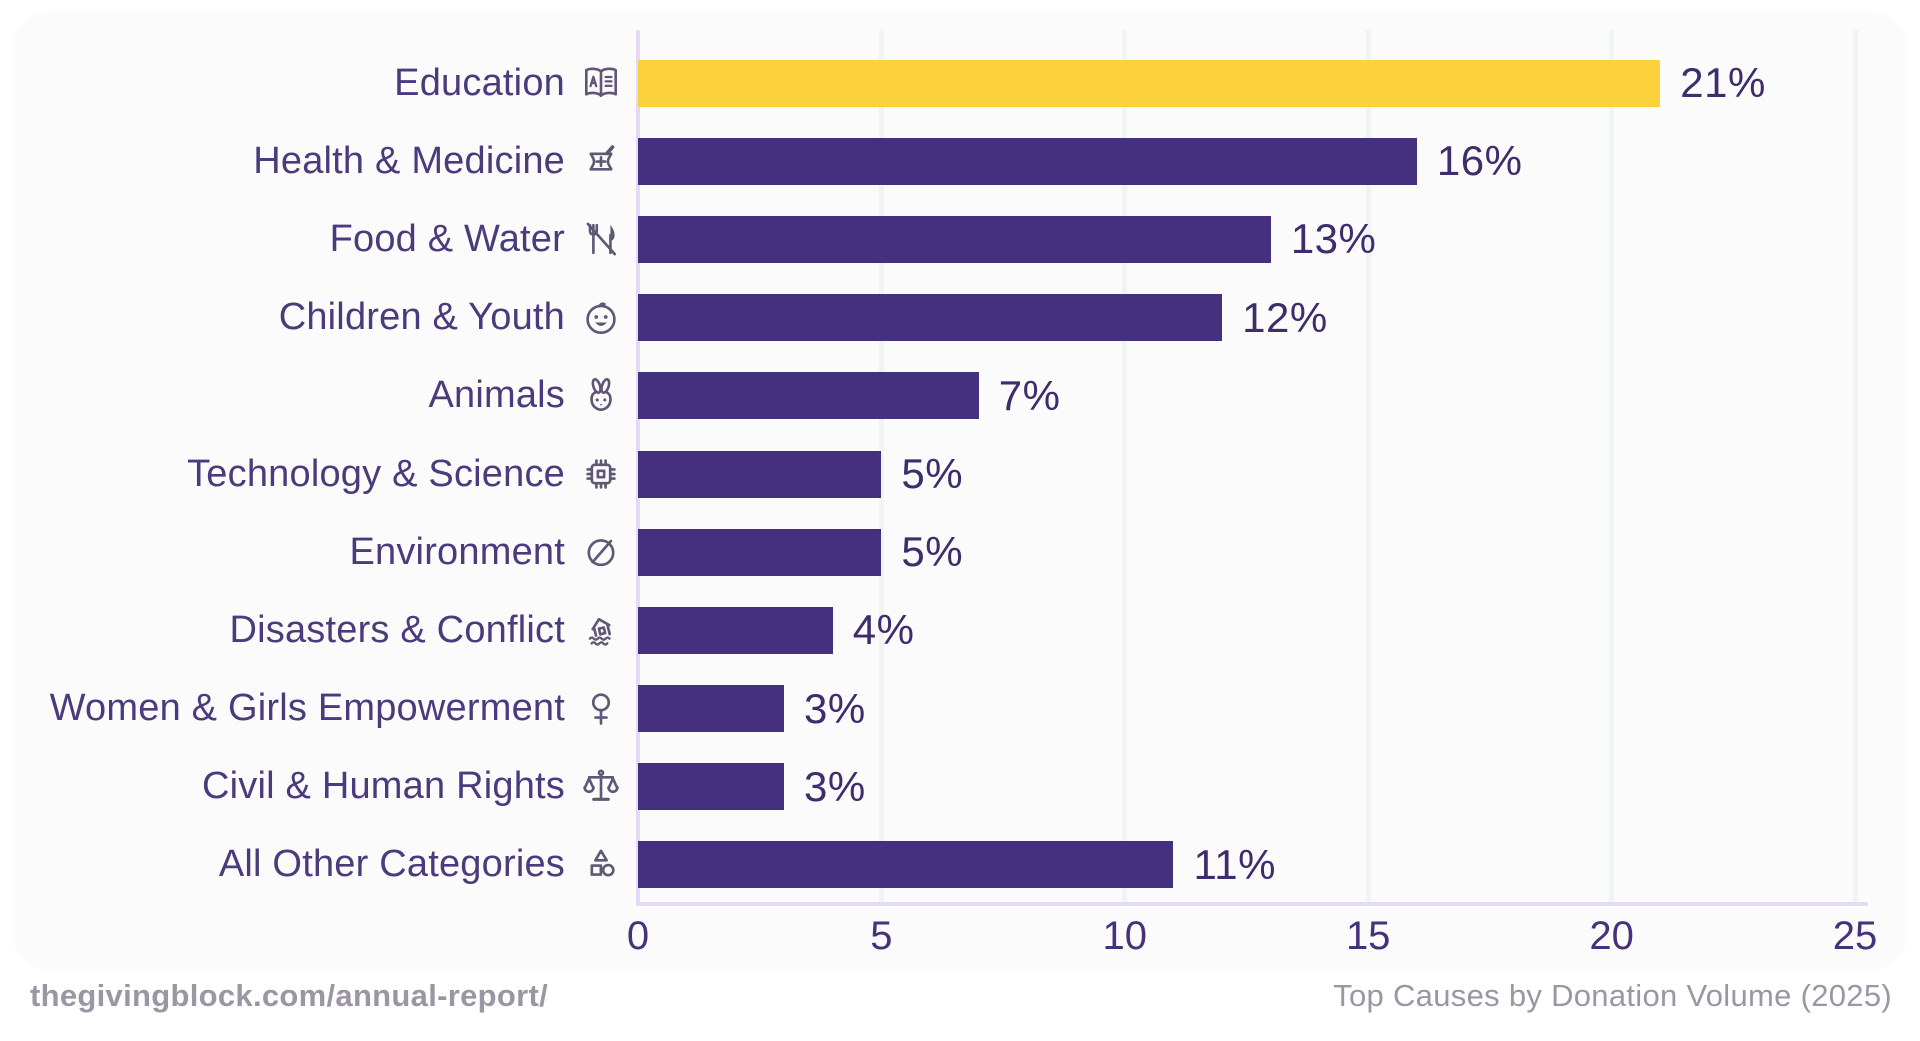 This screenshot has width=1920, height=1041. Describe the element at coordinates (376, 473) in the screenshot. I see `category-label: Technology & Science` at that location.